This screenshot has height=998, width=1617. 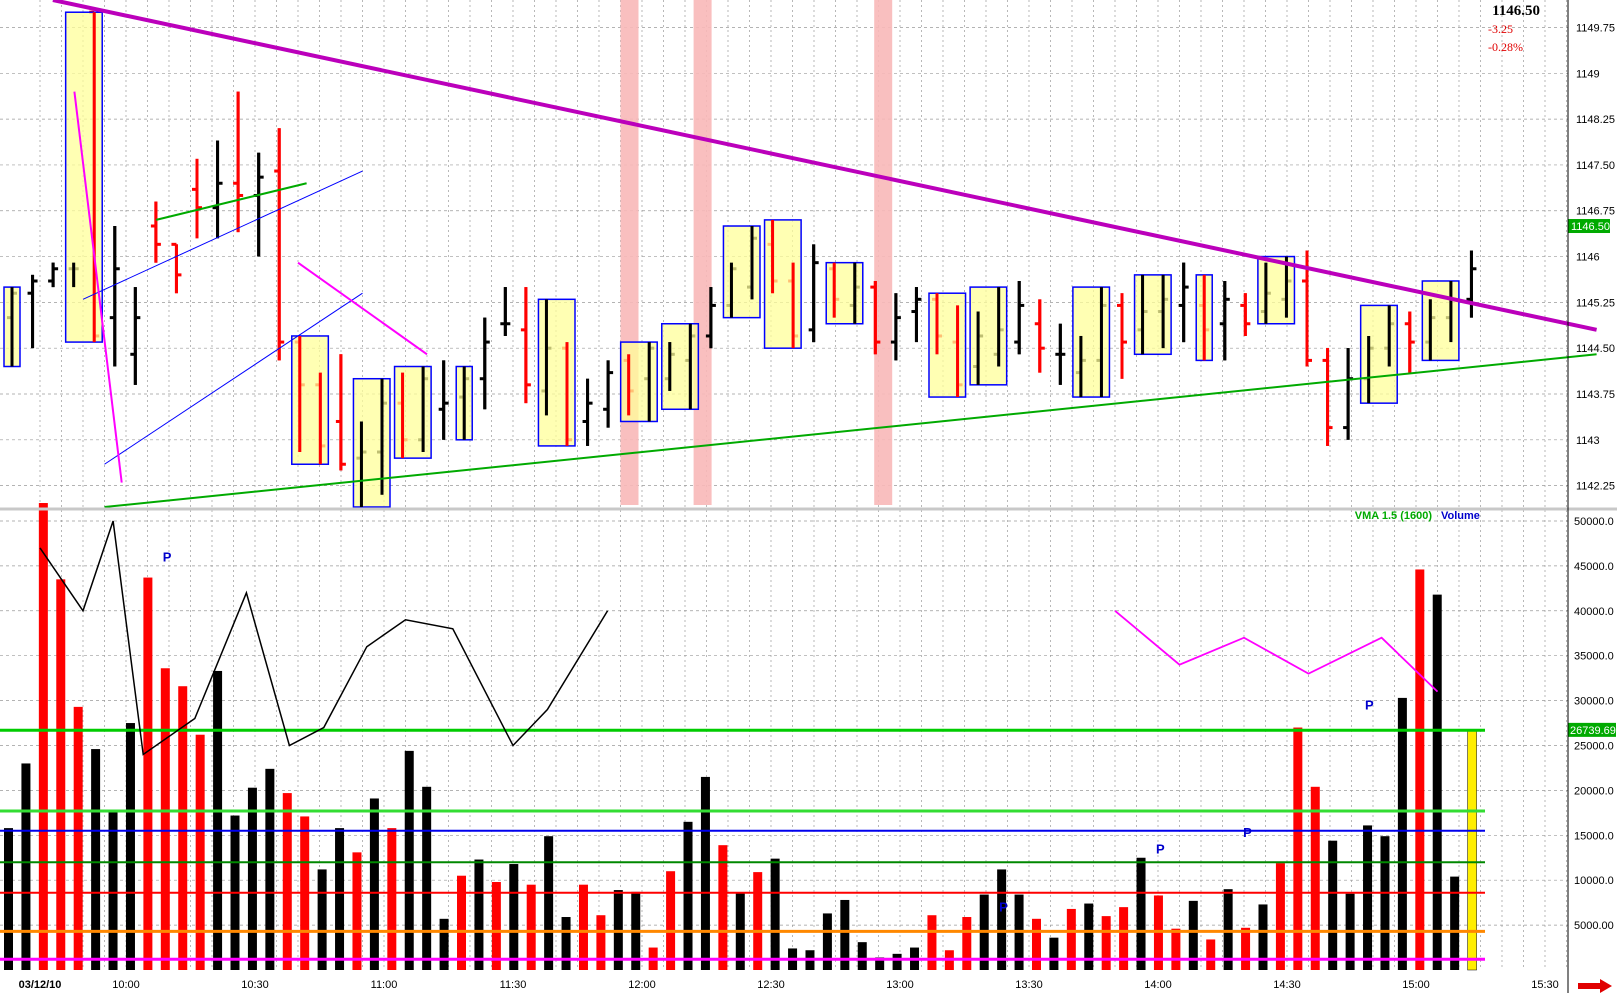 I want to click on price-change: -3.25, so click(x=1500, y=29).